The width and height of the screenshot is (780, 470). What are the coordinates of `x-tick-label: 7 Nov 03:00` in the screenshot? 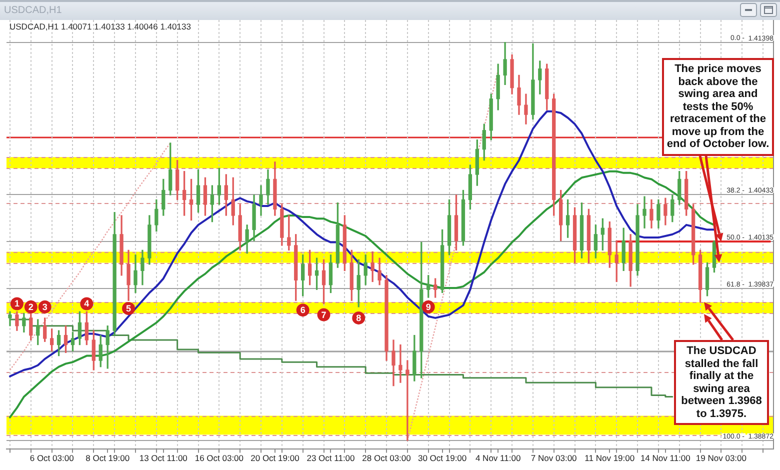 It's located at (554, 458).